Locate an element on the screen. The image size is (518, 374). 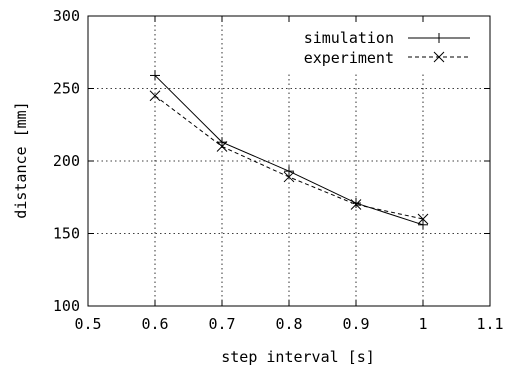
y-tick-labels: 100 150 200 250 300 is located at coordinates (66, 161).